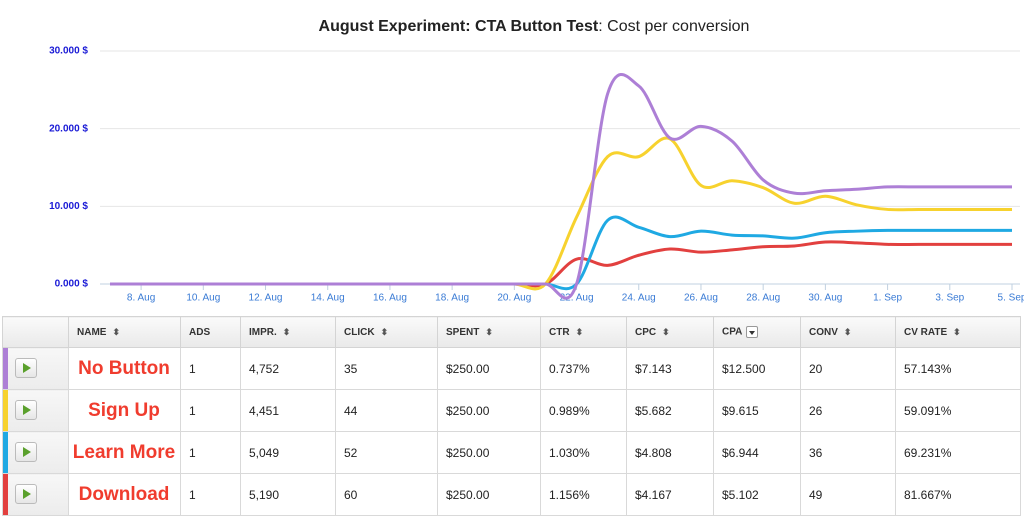 This screenshot has height=516, width=1024. Describe the element at coordinates (288, 494) in the screenshot. I see `cell: 5,190` at that location.